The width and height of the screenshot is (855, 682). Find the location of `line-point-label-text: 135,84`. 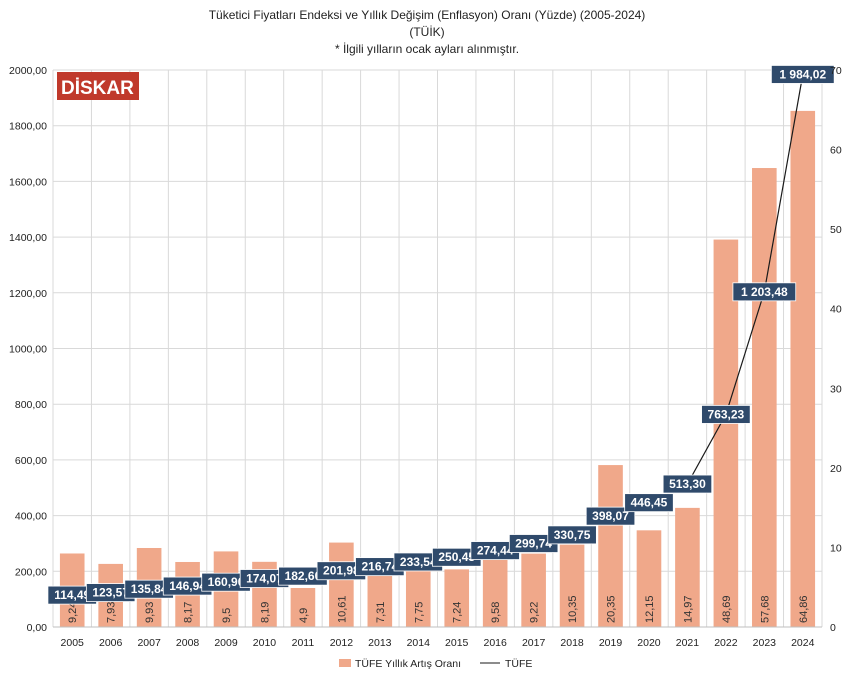

line-point-label-text: 135,84 is located at coordinates (149, 589).